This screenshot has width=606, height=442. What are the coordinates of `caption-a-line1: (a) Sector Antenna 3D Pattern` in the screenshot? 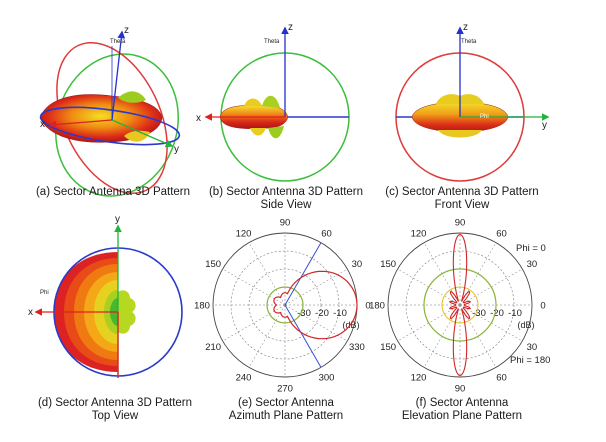 It's located at (113, 192).